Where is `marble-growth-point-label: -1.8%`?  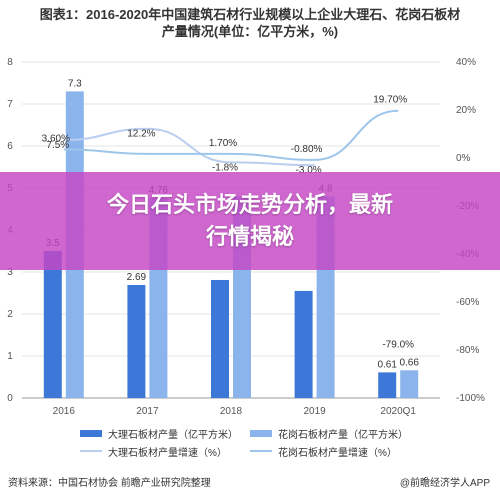
marble-growth-point-label: -1.8% is located at coordinates (225, 167).